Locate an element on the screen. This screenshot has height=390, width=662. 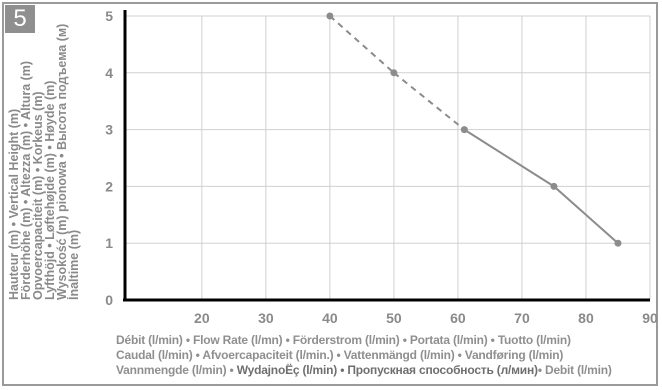
x-tick-label: 30 is located at coordinates (266, 318).